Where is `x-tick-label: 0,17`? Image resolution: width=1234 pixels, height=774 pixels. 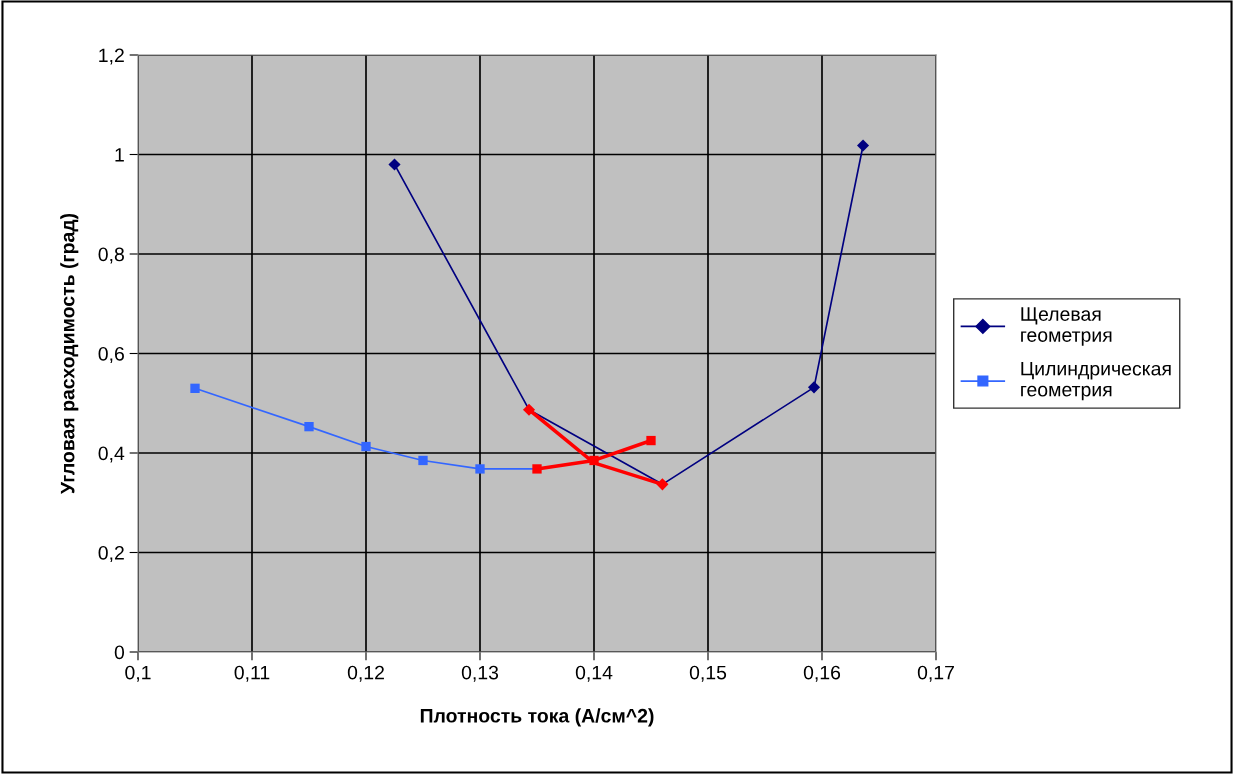 x-tick-label: 0,17 is located at coordinates (935, 673).